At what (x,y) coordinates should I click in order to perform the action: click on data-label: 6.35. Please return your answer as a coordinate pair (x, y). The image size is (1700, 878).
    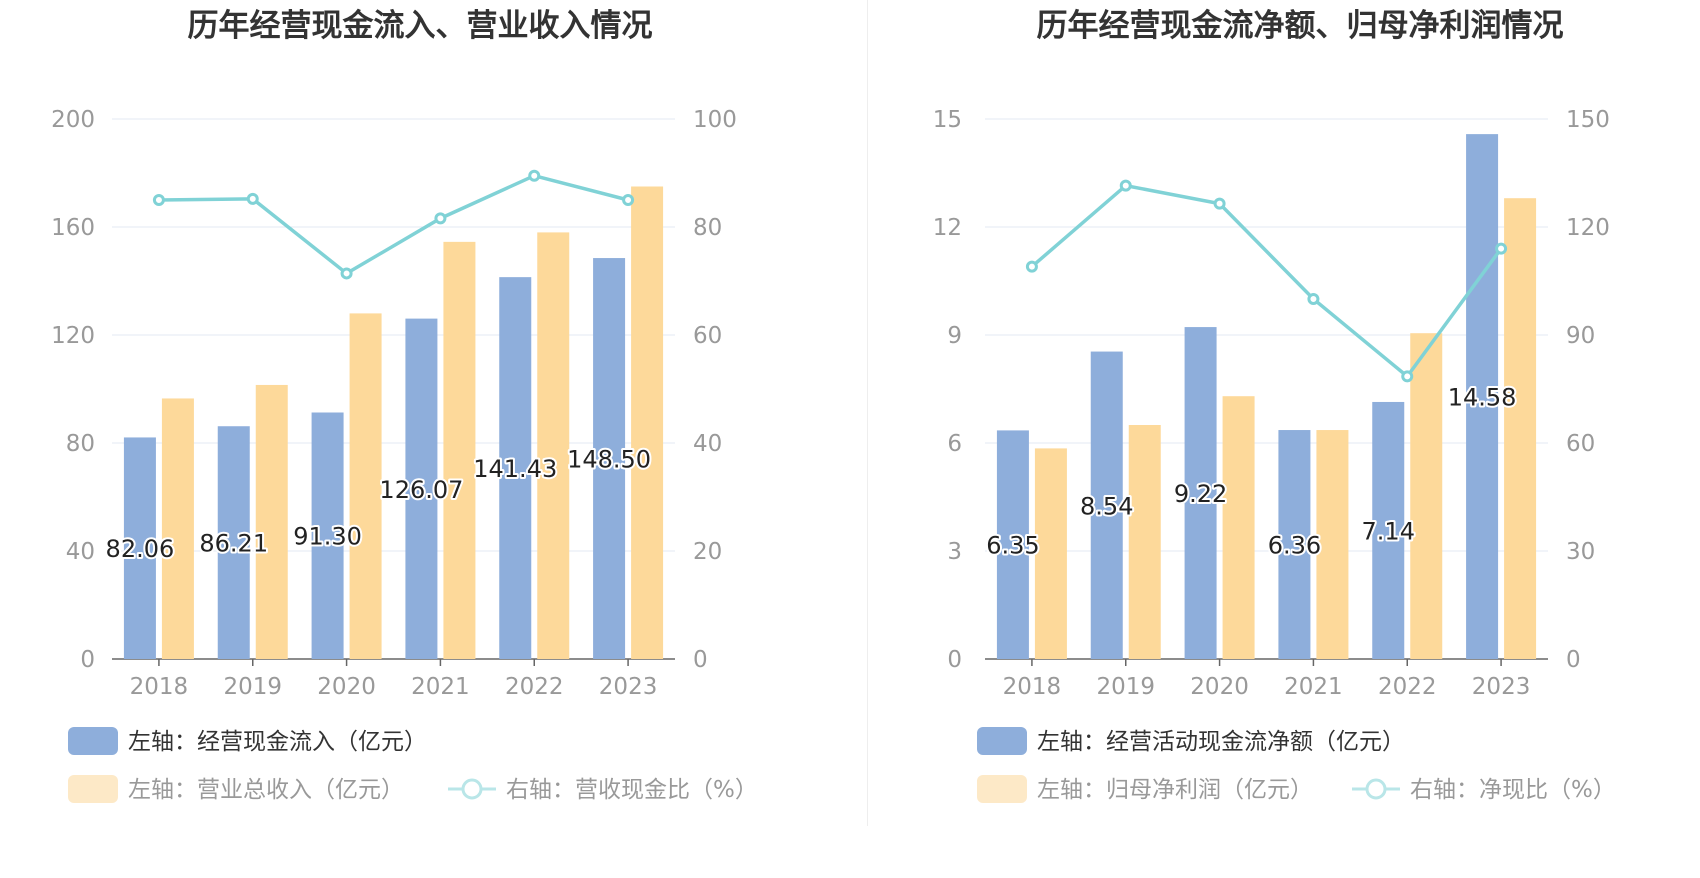
    Looking at the image, I should click on (1012, 546).